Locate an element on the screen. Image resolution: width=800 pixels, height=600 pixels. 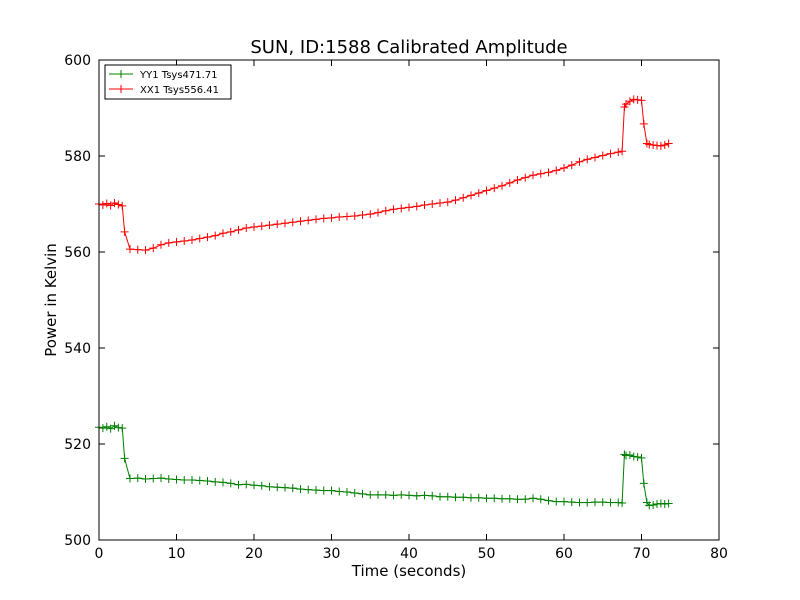
x-tick-label: 60 is located at coordinates (564, 554).